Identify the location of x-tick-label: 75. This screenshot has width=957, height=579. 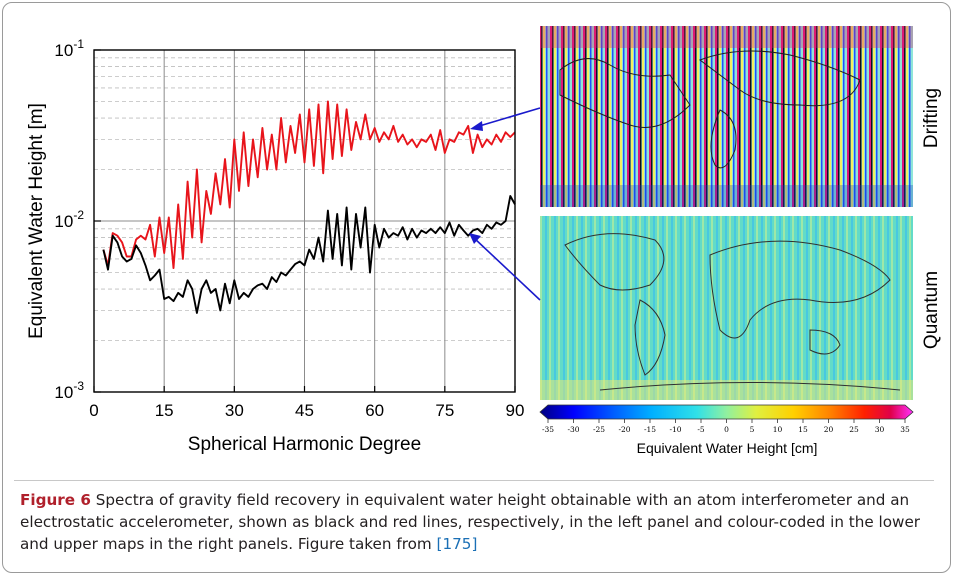
(444, 410).